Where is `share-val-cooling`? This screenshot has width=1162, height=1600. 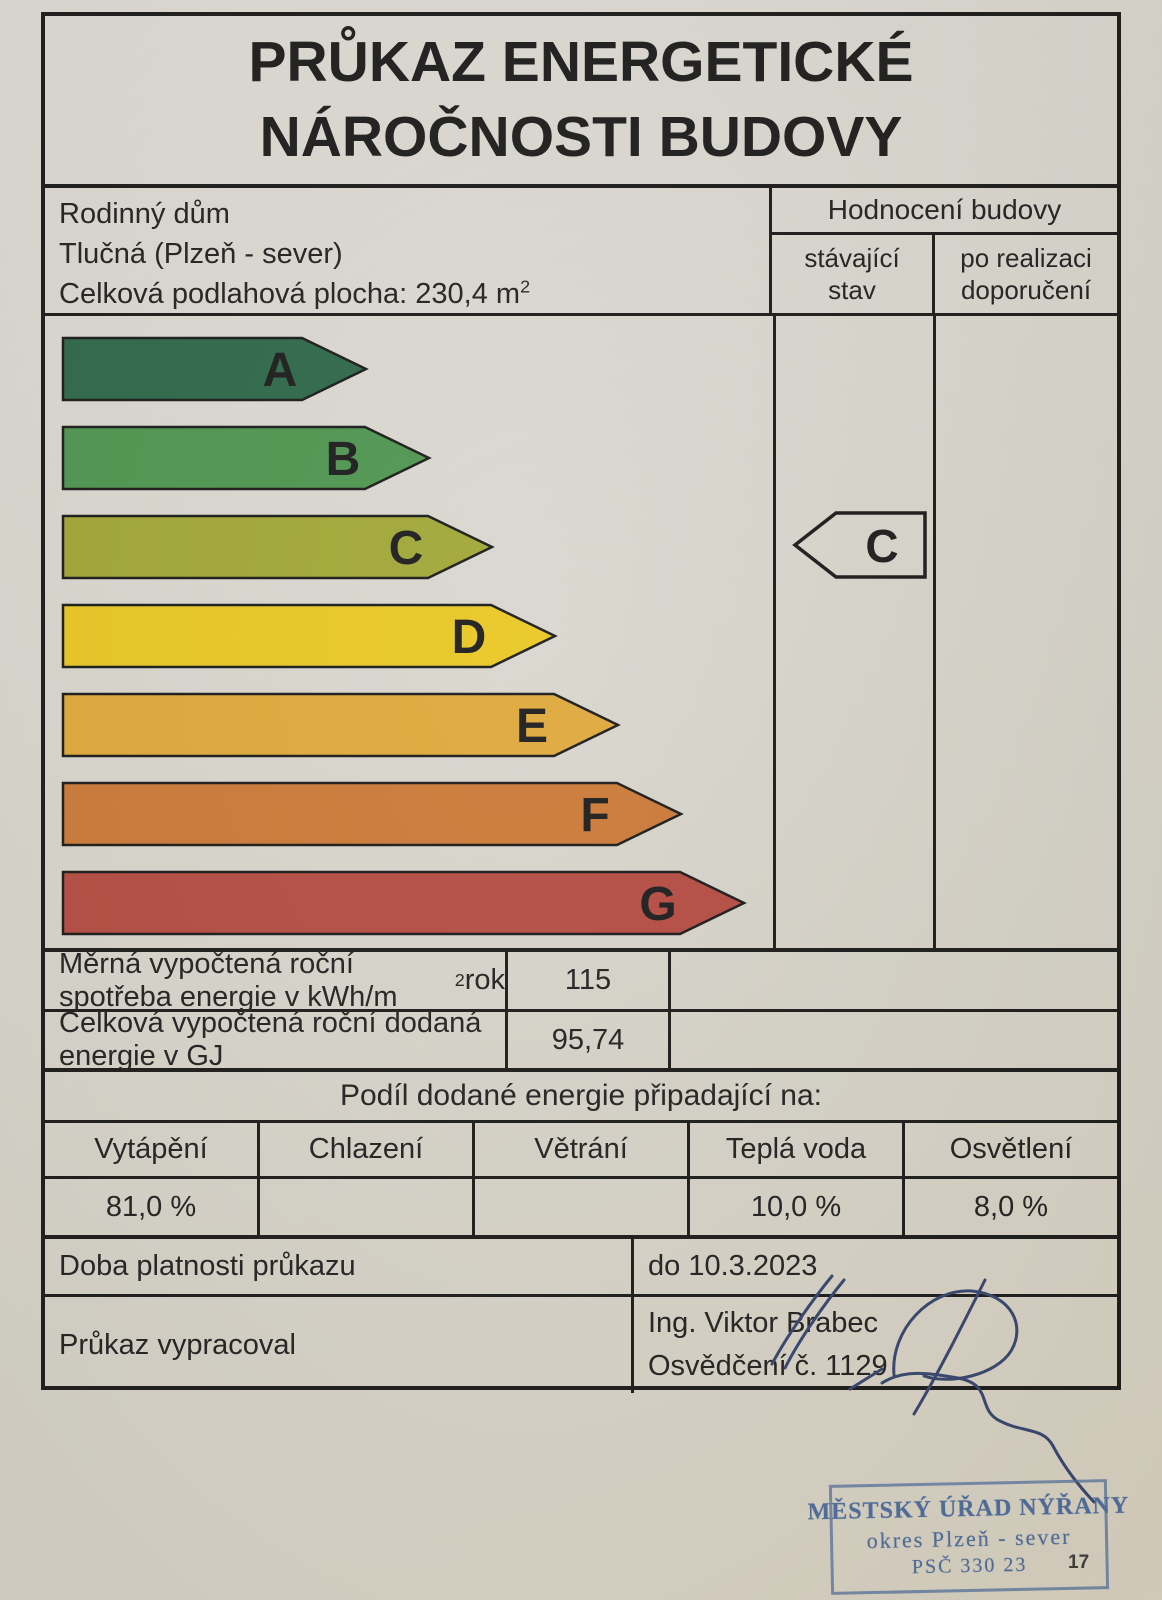
share-val-cooling is located at coordinates (364, 1207).